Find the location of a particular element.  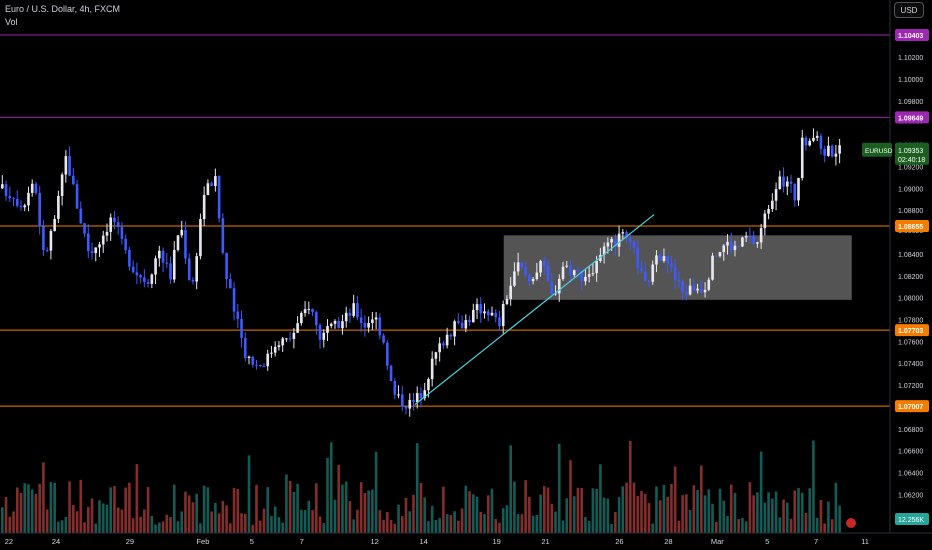

time-tick-label: 14 is located at coordinates (423, 541).